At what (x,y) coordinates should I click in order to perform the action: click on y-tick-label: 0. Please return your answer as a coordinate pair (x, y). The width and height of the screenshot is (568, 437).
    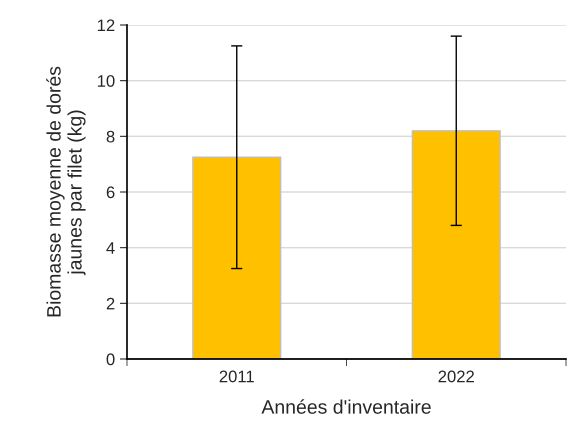
    Looking at the image, I should click on (110, 359).